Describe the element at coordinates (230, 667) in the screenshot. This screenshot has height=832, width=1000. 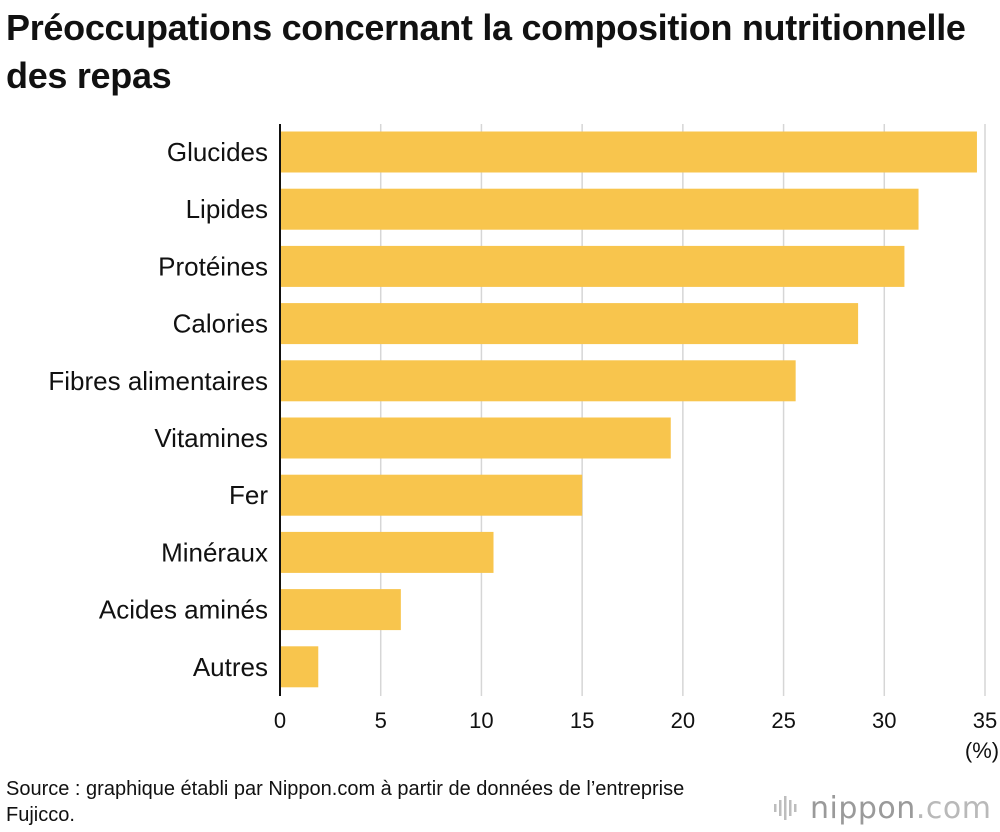
I see `category-label: Autres` at that location.